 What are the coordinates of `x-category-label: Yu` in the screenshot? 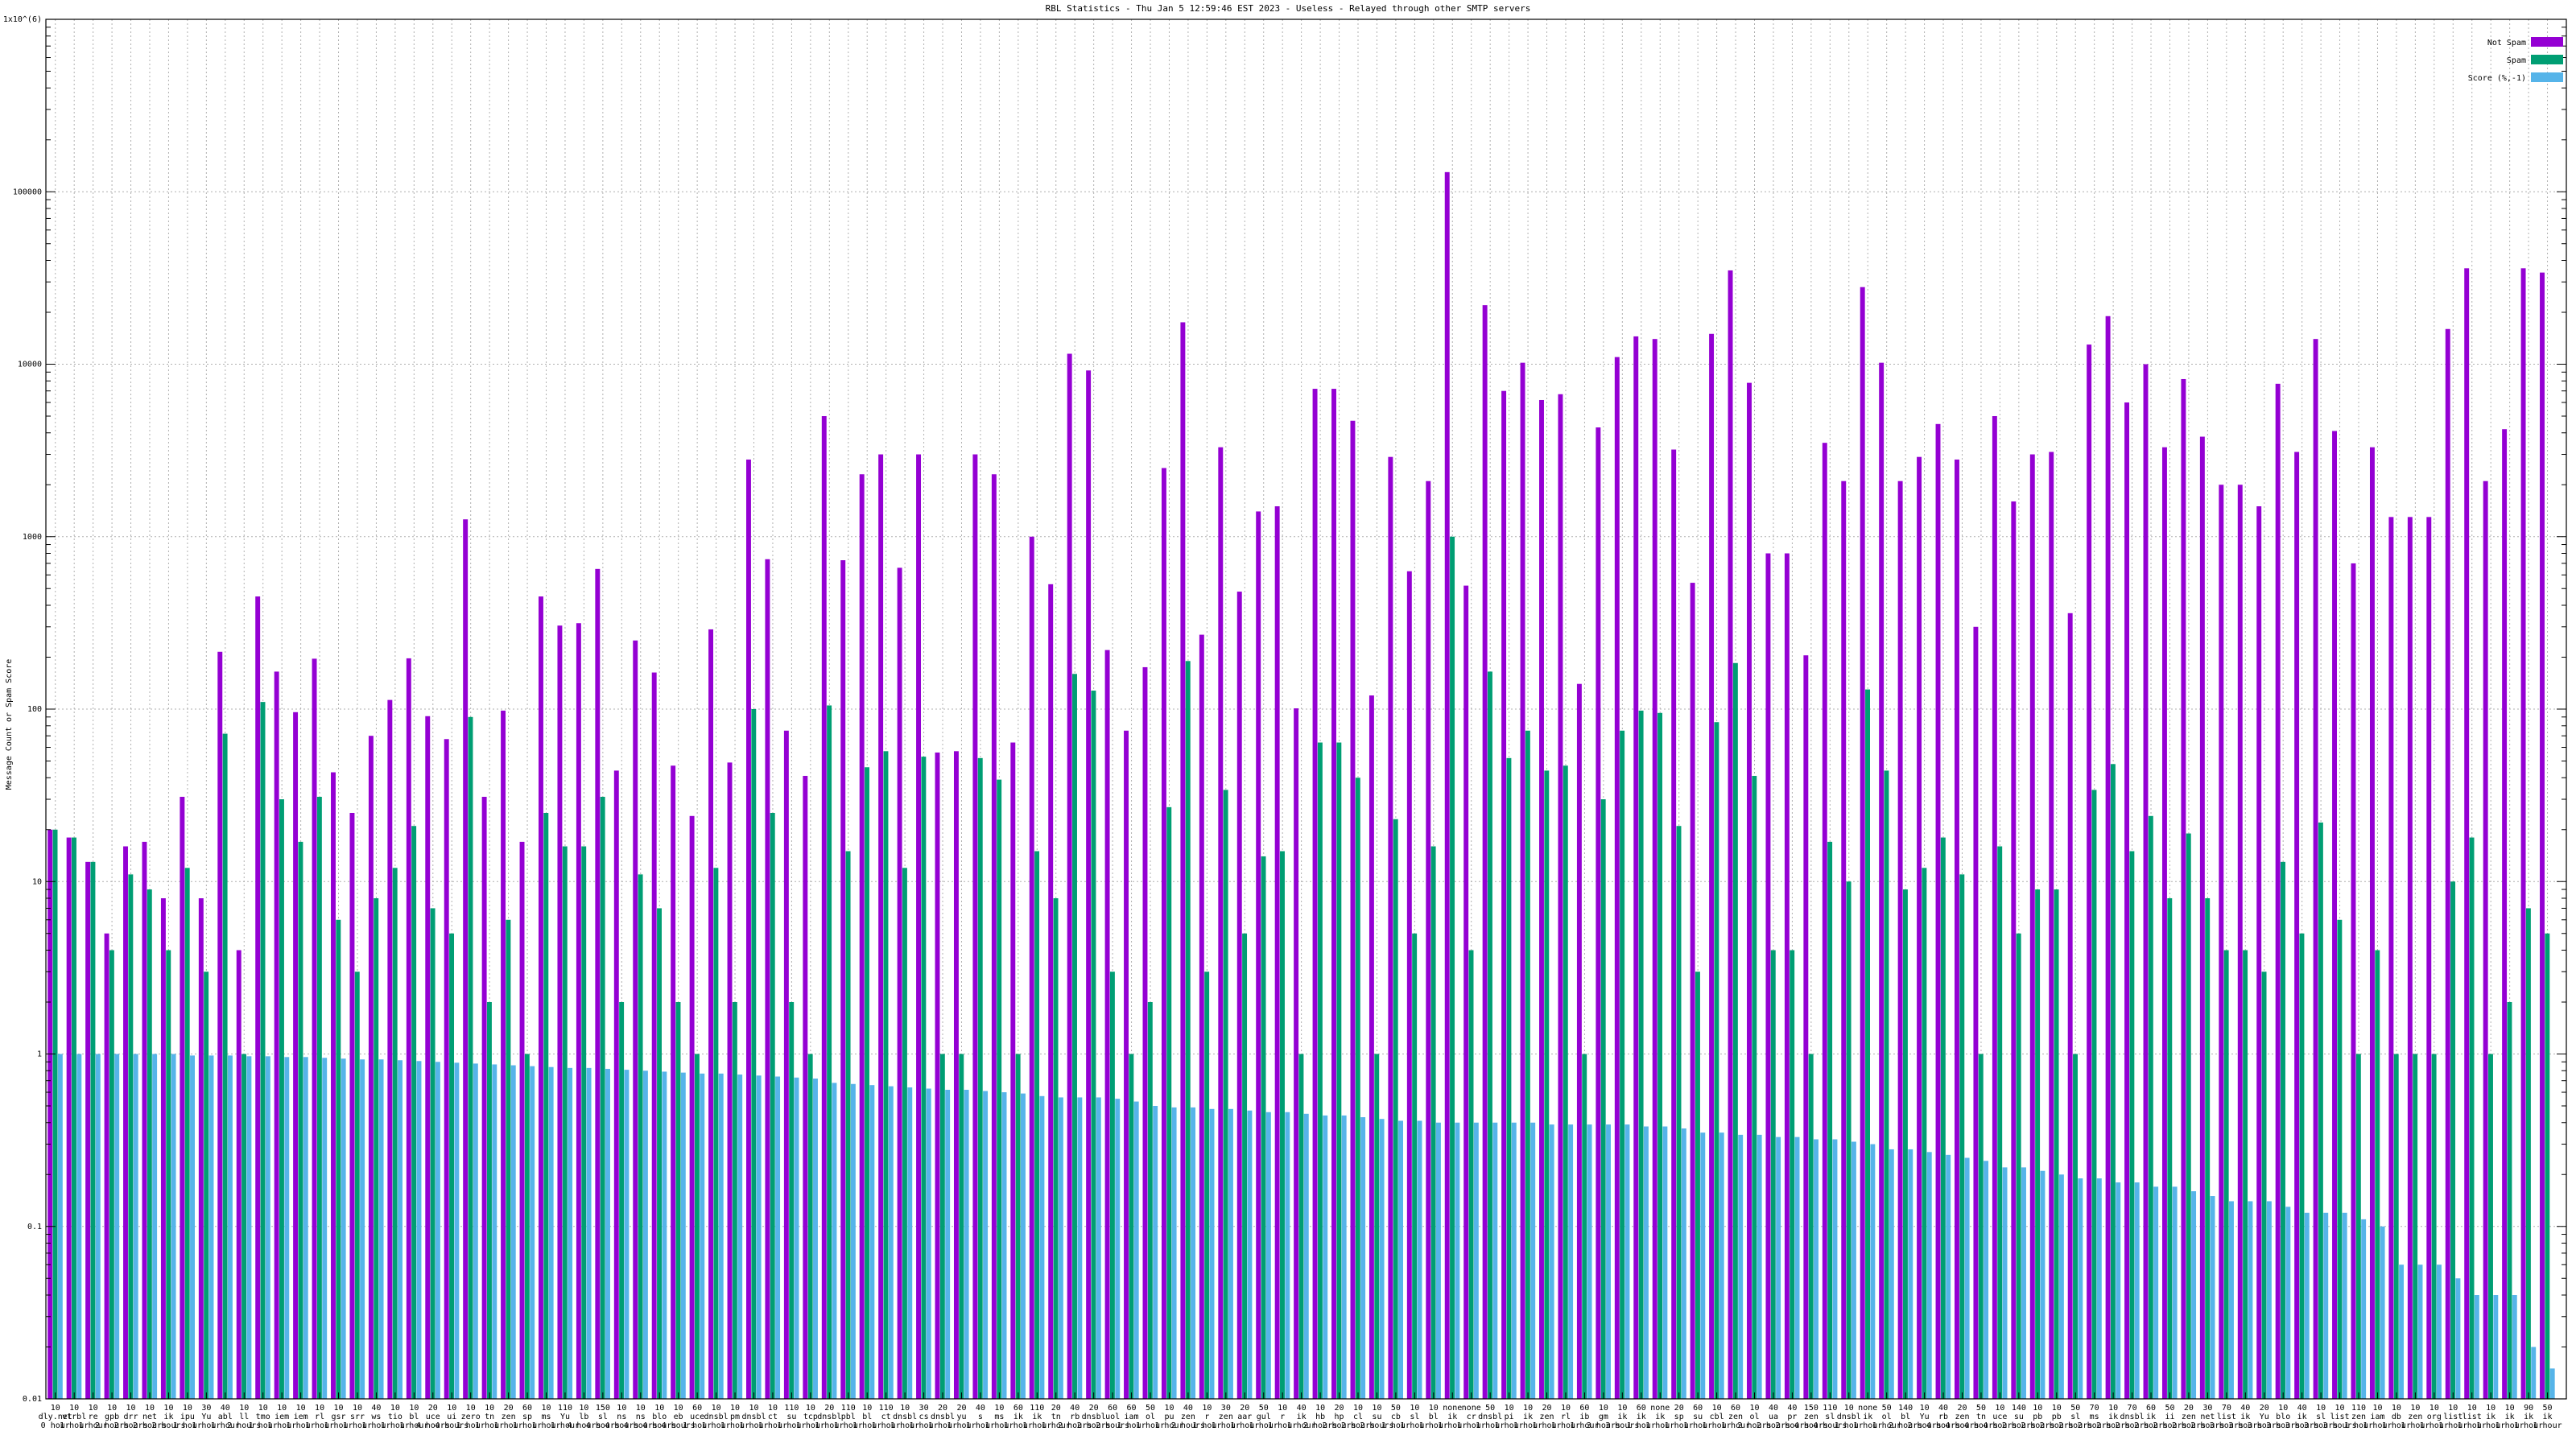 It's located at (565, 1417).